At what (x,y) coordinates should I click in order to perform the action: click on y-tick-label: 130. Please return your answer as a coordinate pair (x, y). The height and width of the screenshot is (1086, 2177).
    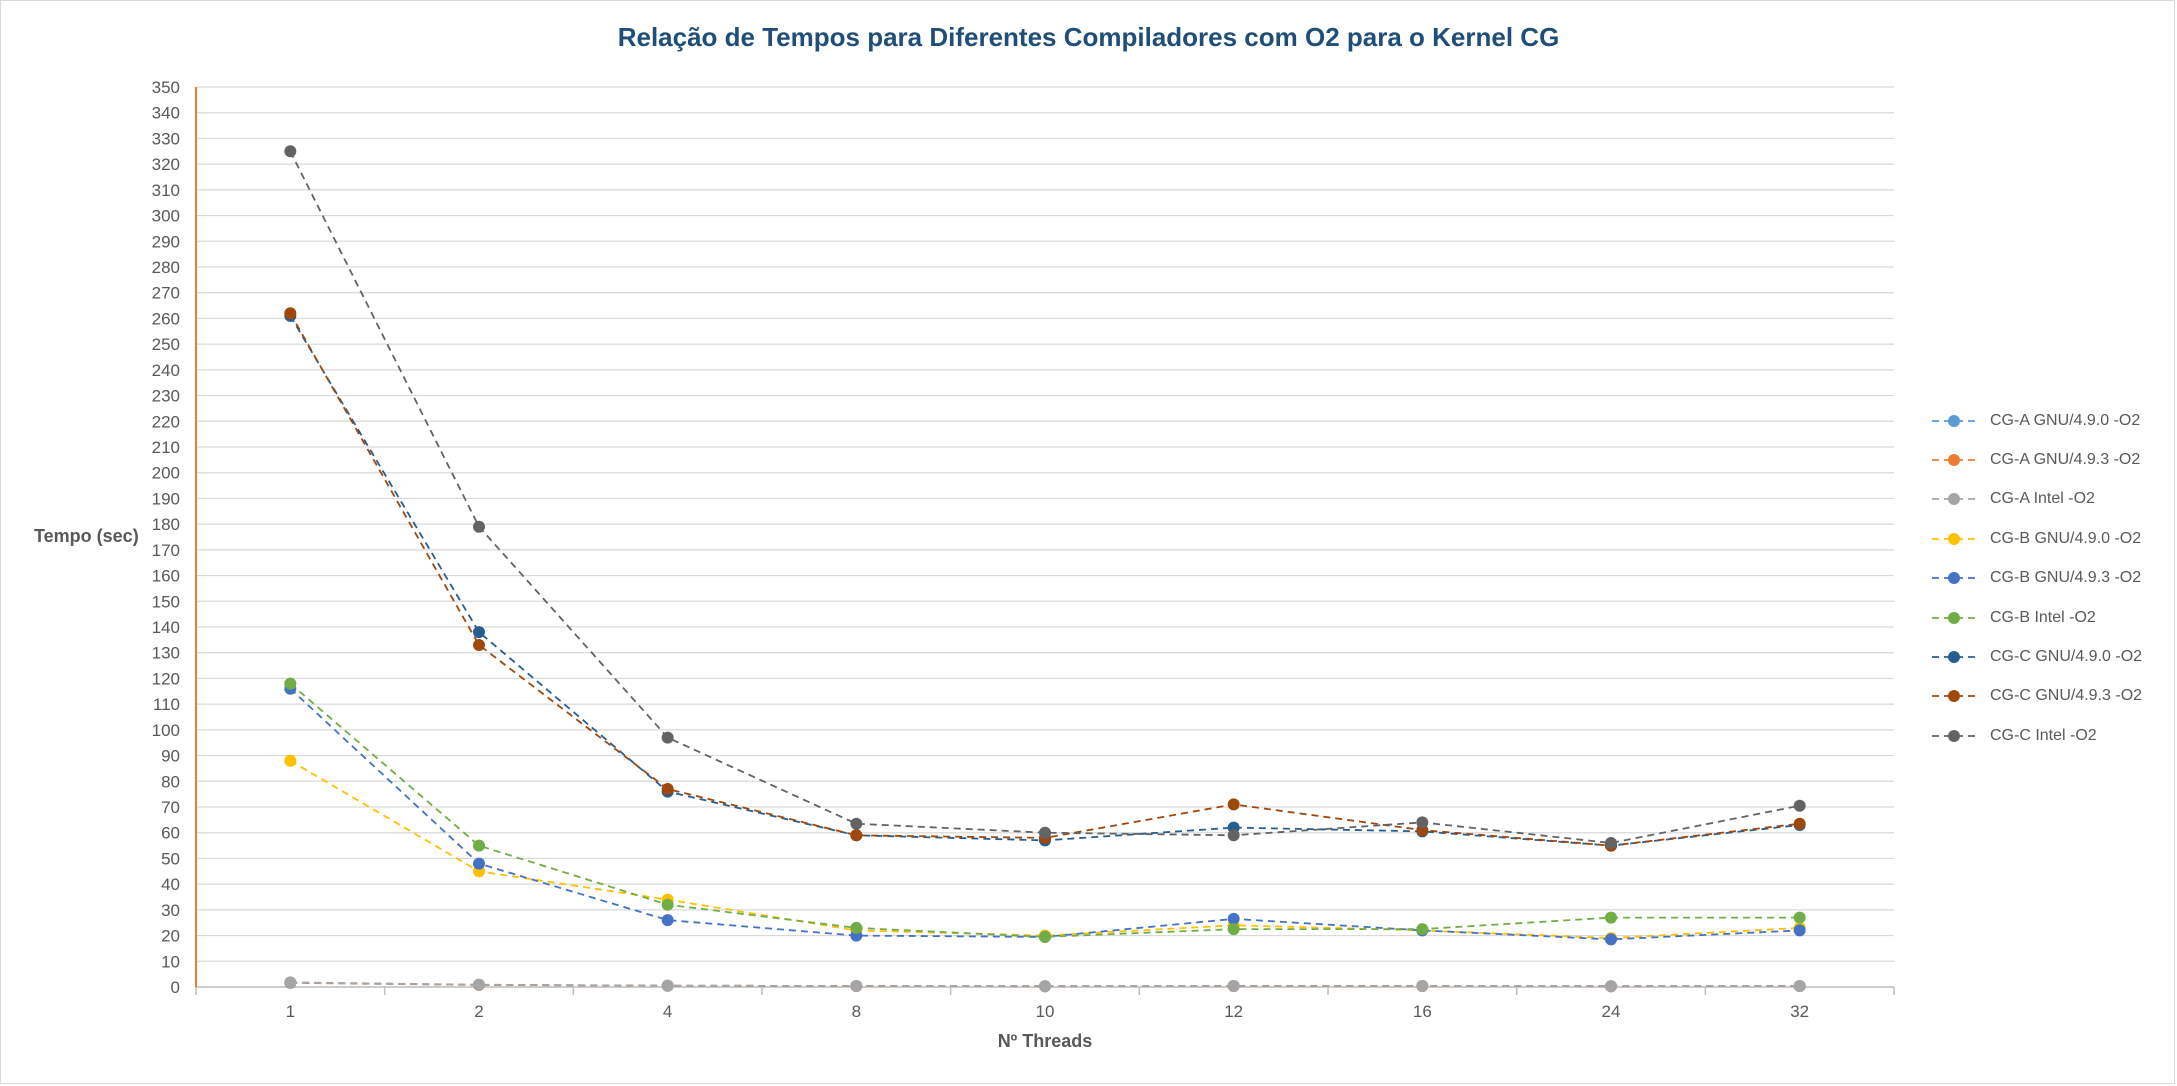
    Looking at the image, I should click on (166, 653).